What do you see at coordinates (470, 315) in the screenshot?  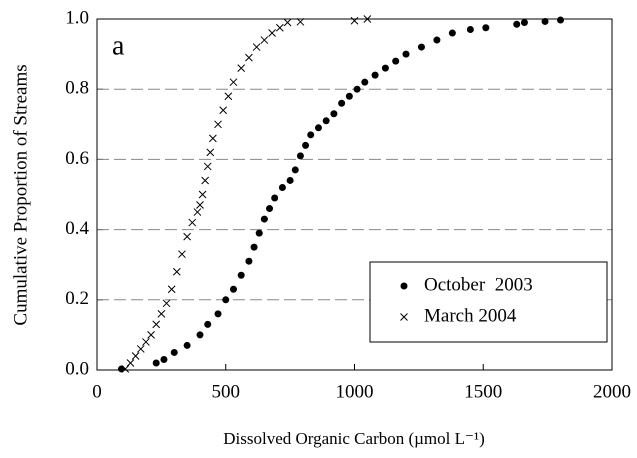 I see `legend-label: March 2004` at bounding box center [470, 315].